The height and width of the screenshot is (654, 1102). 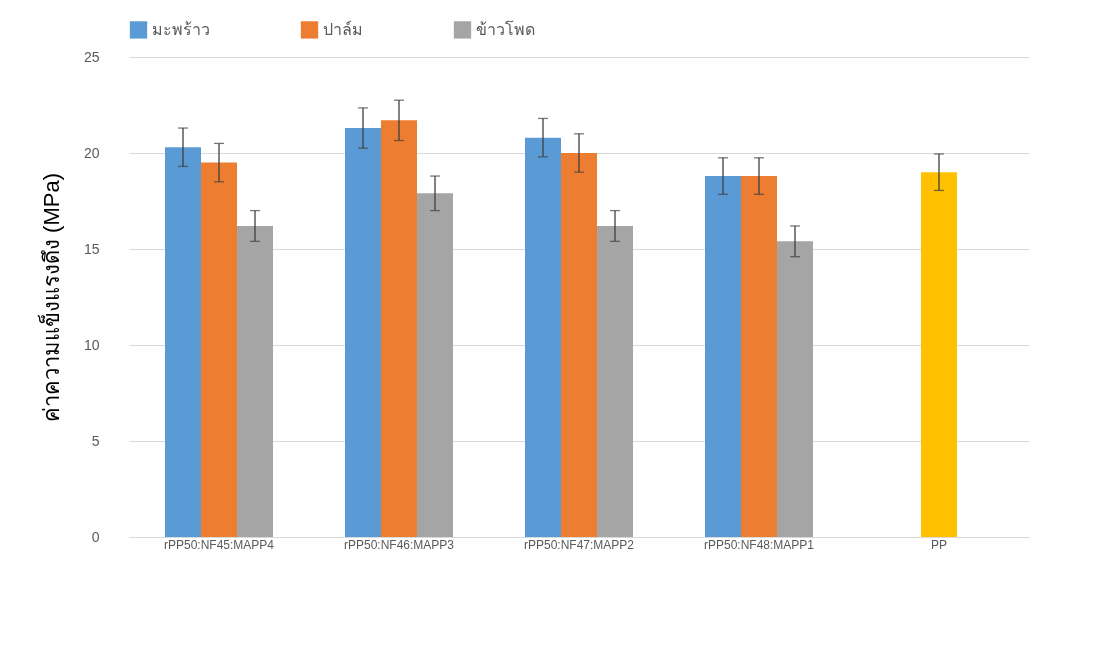 What do you see at coordinates (939, 544) in the screenshot?
I see `x-tick-label: PP` at bounding box center [939, 544].